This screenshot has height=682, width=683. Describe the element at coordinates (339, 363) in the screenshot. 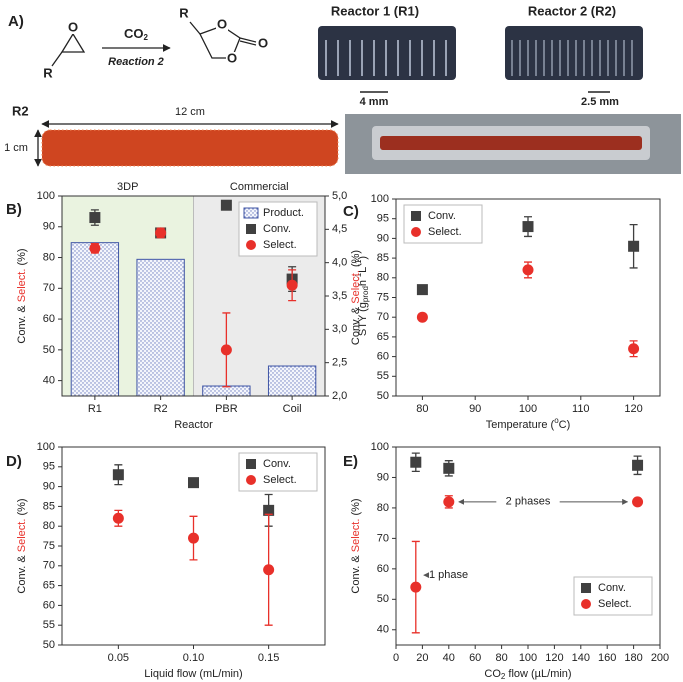

I see `y2-tick-label: 2,5` at that location.